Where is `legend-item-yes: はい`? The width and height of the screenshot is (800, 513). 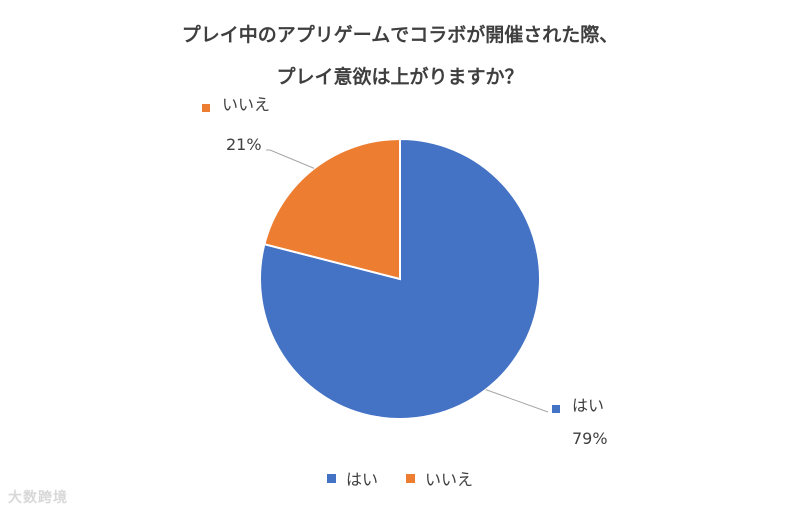
legend-item-yes: はい is located at coordinates (352, 478).